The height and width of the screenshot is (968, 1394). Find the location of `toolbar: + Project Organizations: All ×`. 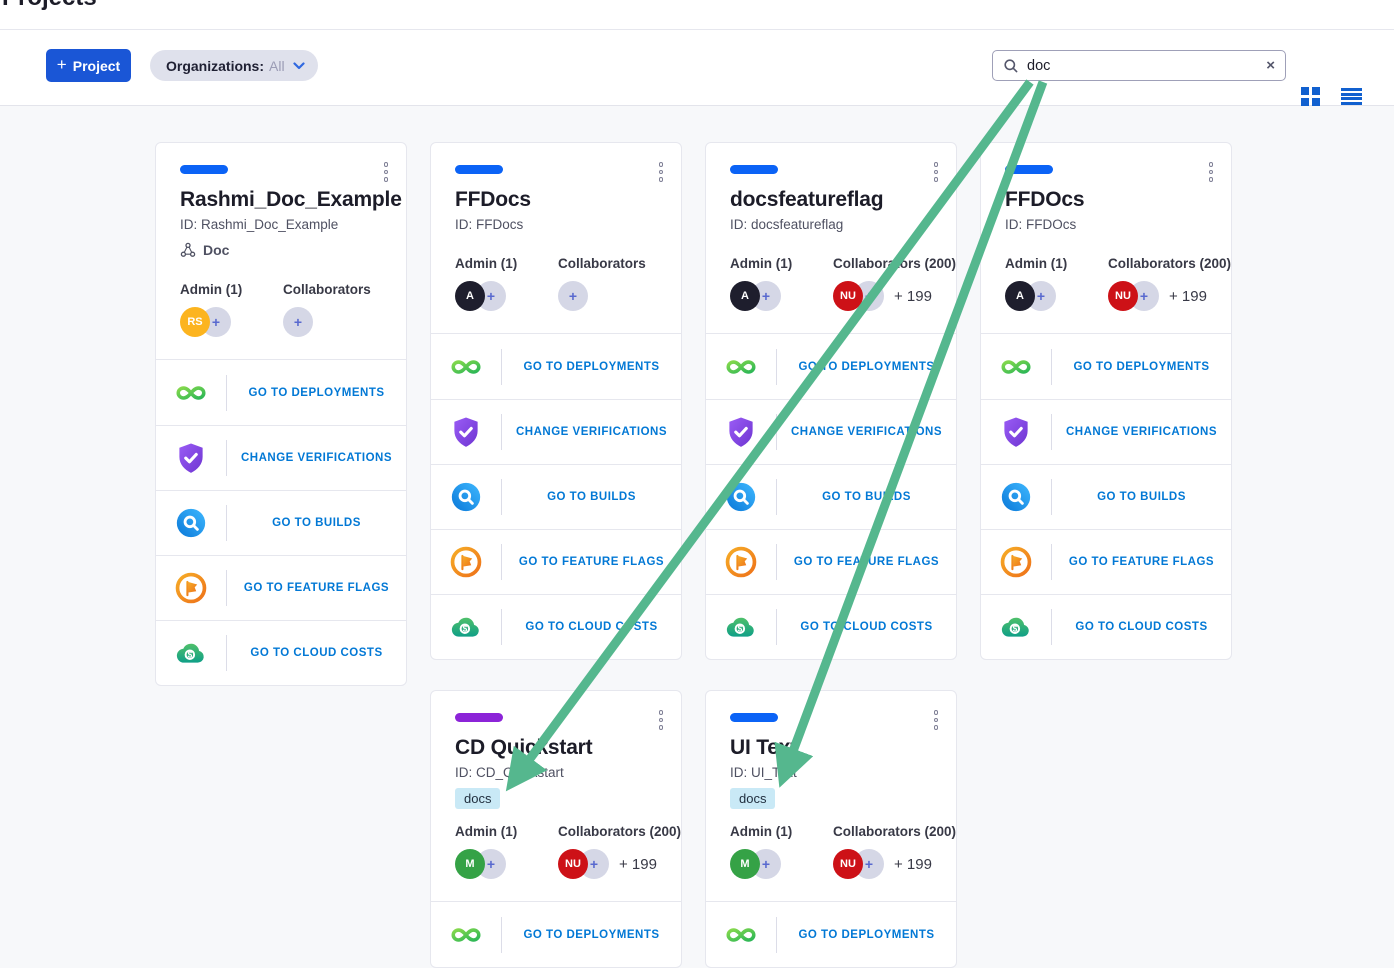

toolbar: + Project Organizations: All × is located at coordinates (697, 68).